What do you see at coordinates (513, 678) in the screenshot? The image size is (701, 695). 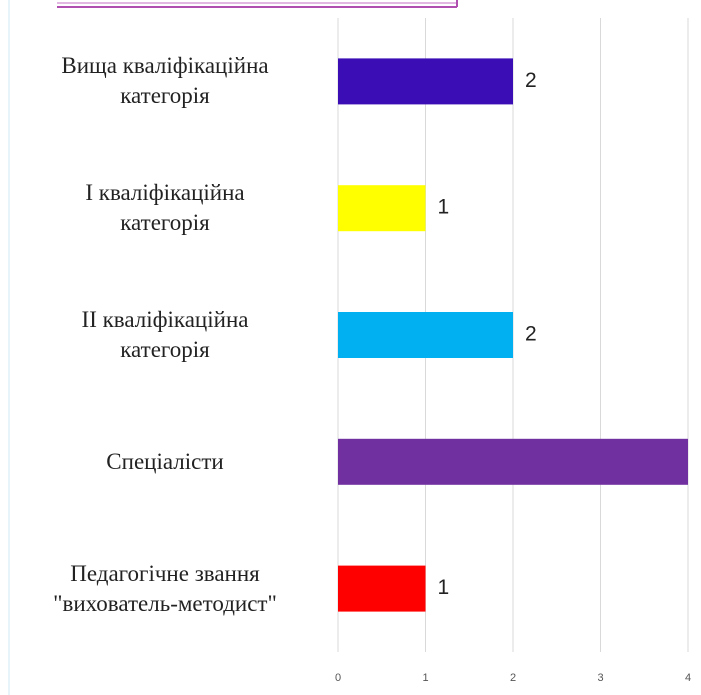 I see `x-tick-label: 2` at bounding box center [513, 678].